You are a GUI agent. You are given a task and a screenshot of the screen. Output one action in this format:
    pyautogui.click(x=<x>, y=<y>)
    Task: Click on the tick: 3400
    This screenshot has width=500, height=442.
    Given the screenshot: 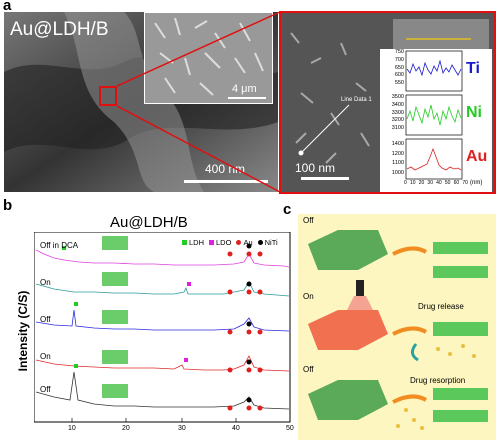 What is the action you would take?
    pyautogui.click(x=397, y=104)
    